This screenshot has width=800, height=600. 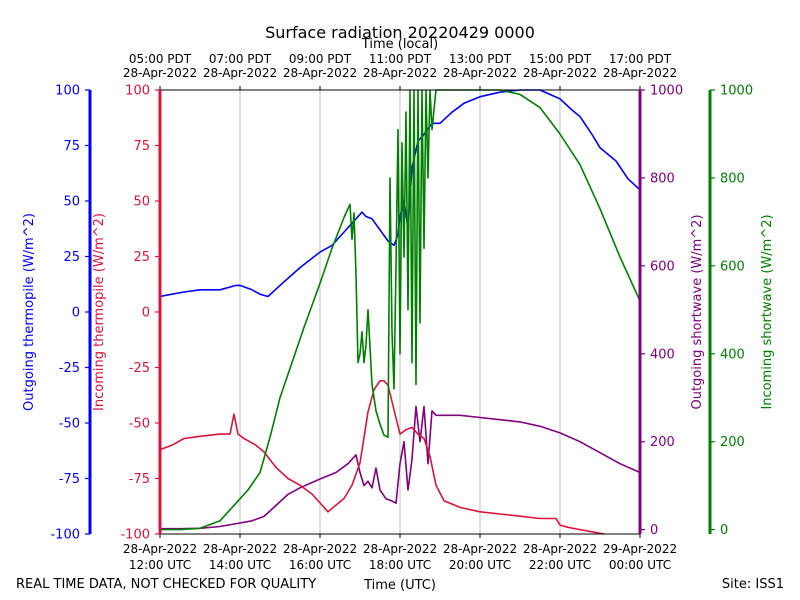 I want to click on bottom-tick-time: 22:00 UTC, so click(x=560, y=565).